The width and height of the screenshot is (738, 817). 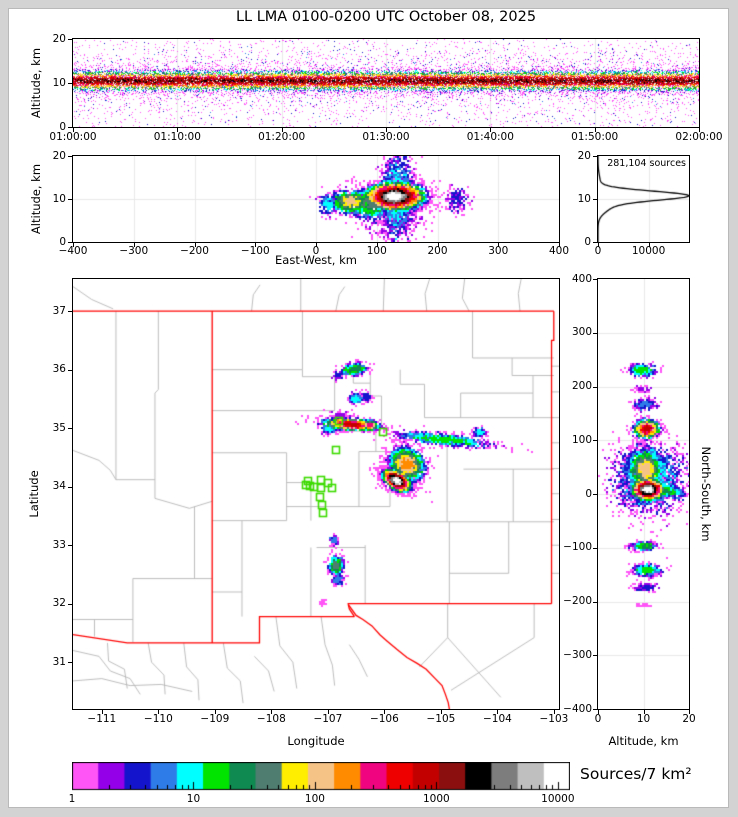 I want to click on figure-title: LL LMA 0100-0200 UTC October 08, 2025, so click(x=386, y=17).